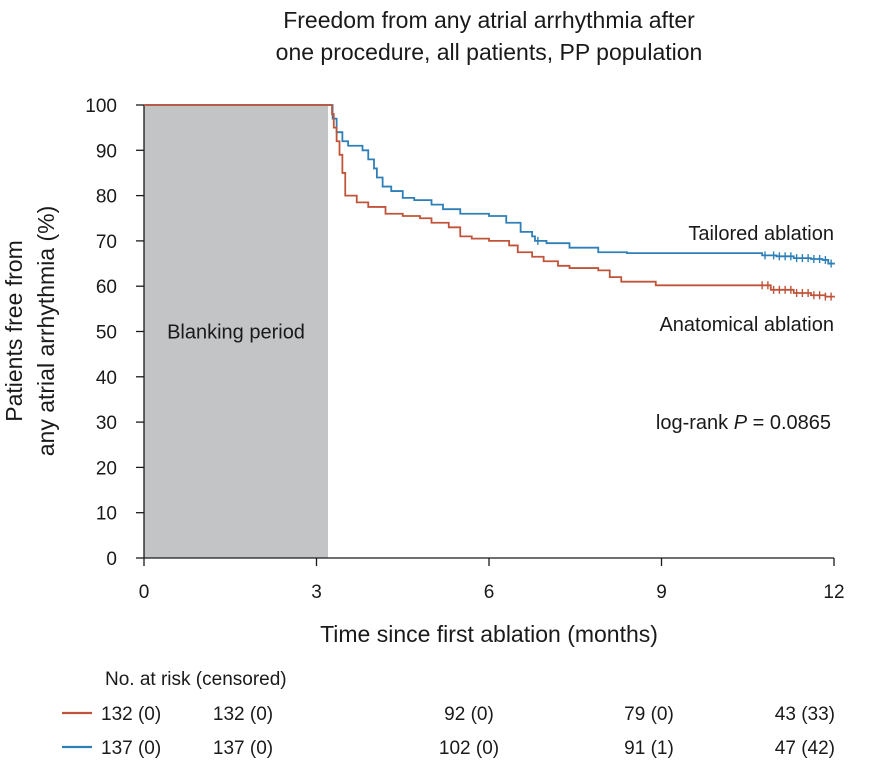  Describe the element at coordinates (106, 333) in the screenshot. I see `y-tick-label: 50` at that location.